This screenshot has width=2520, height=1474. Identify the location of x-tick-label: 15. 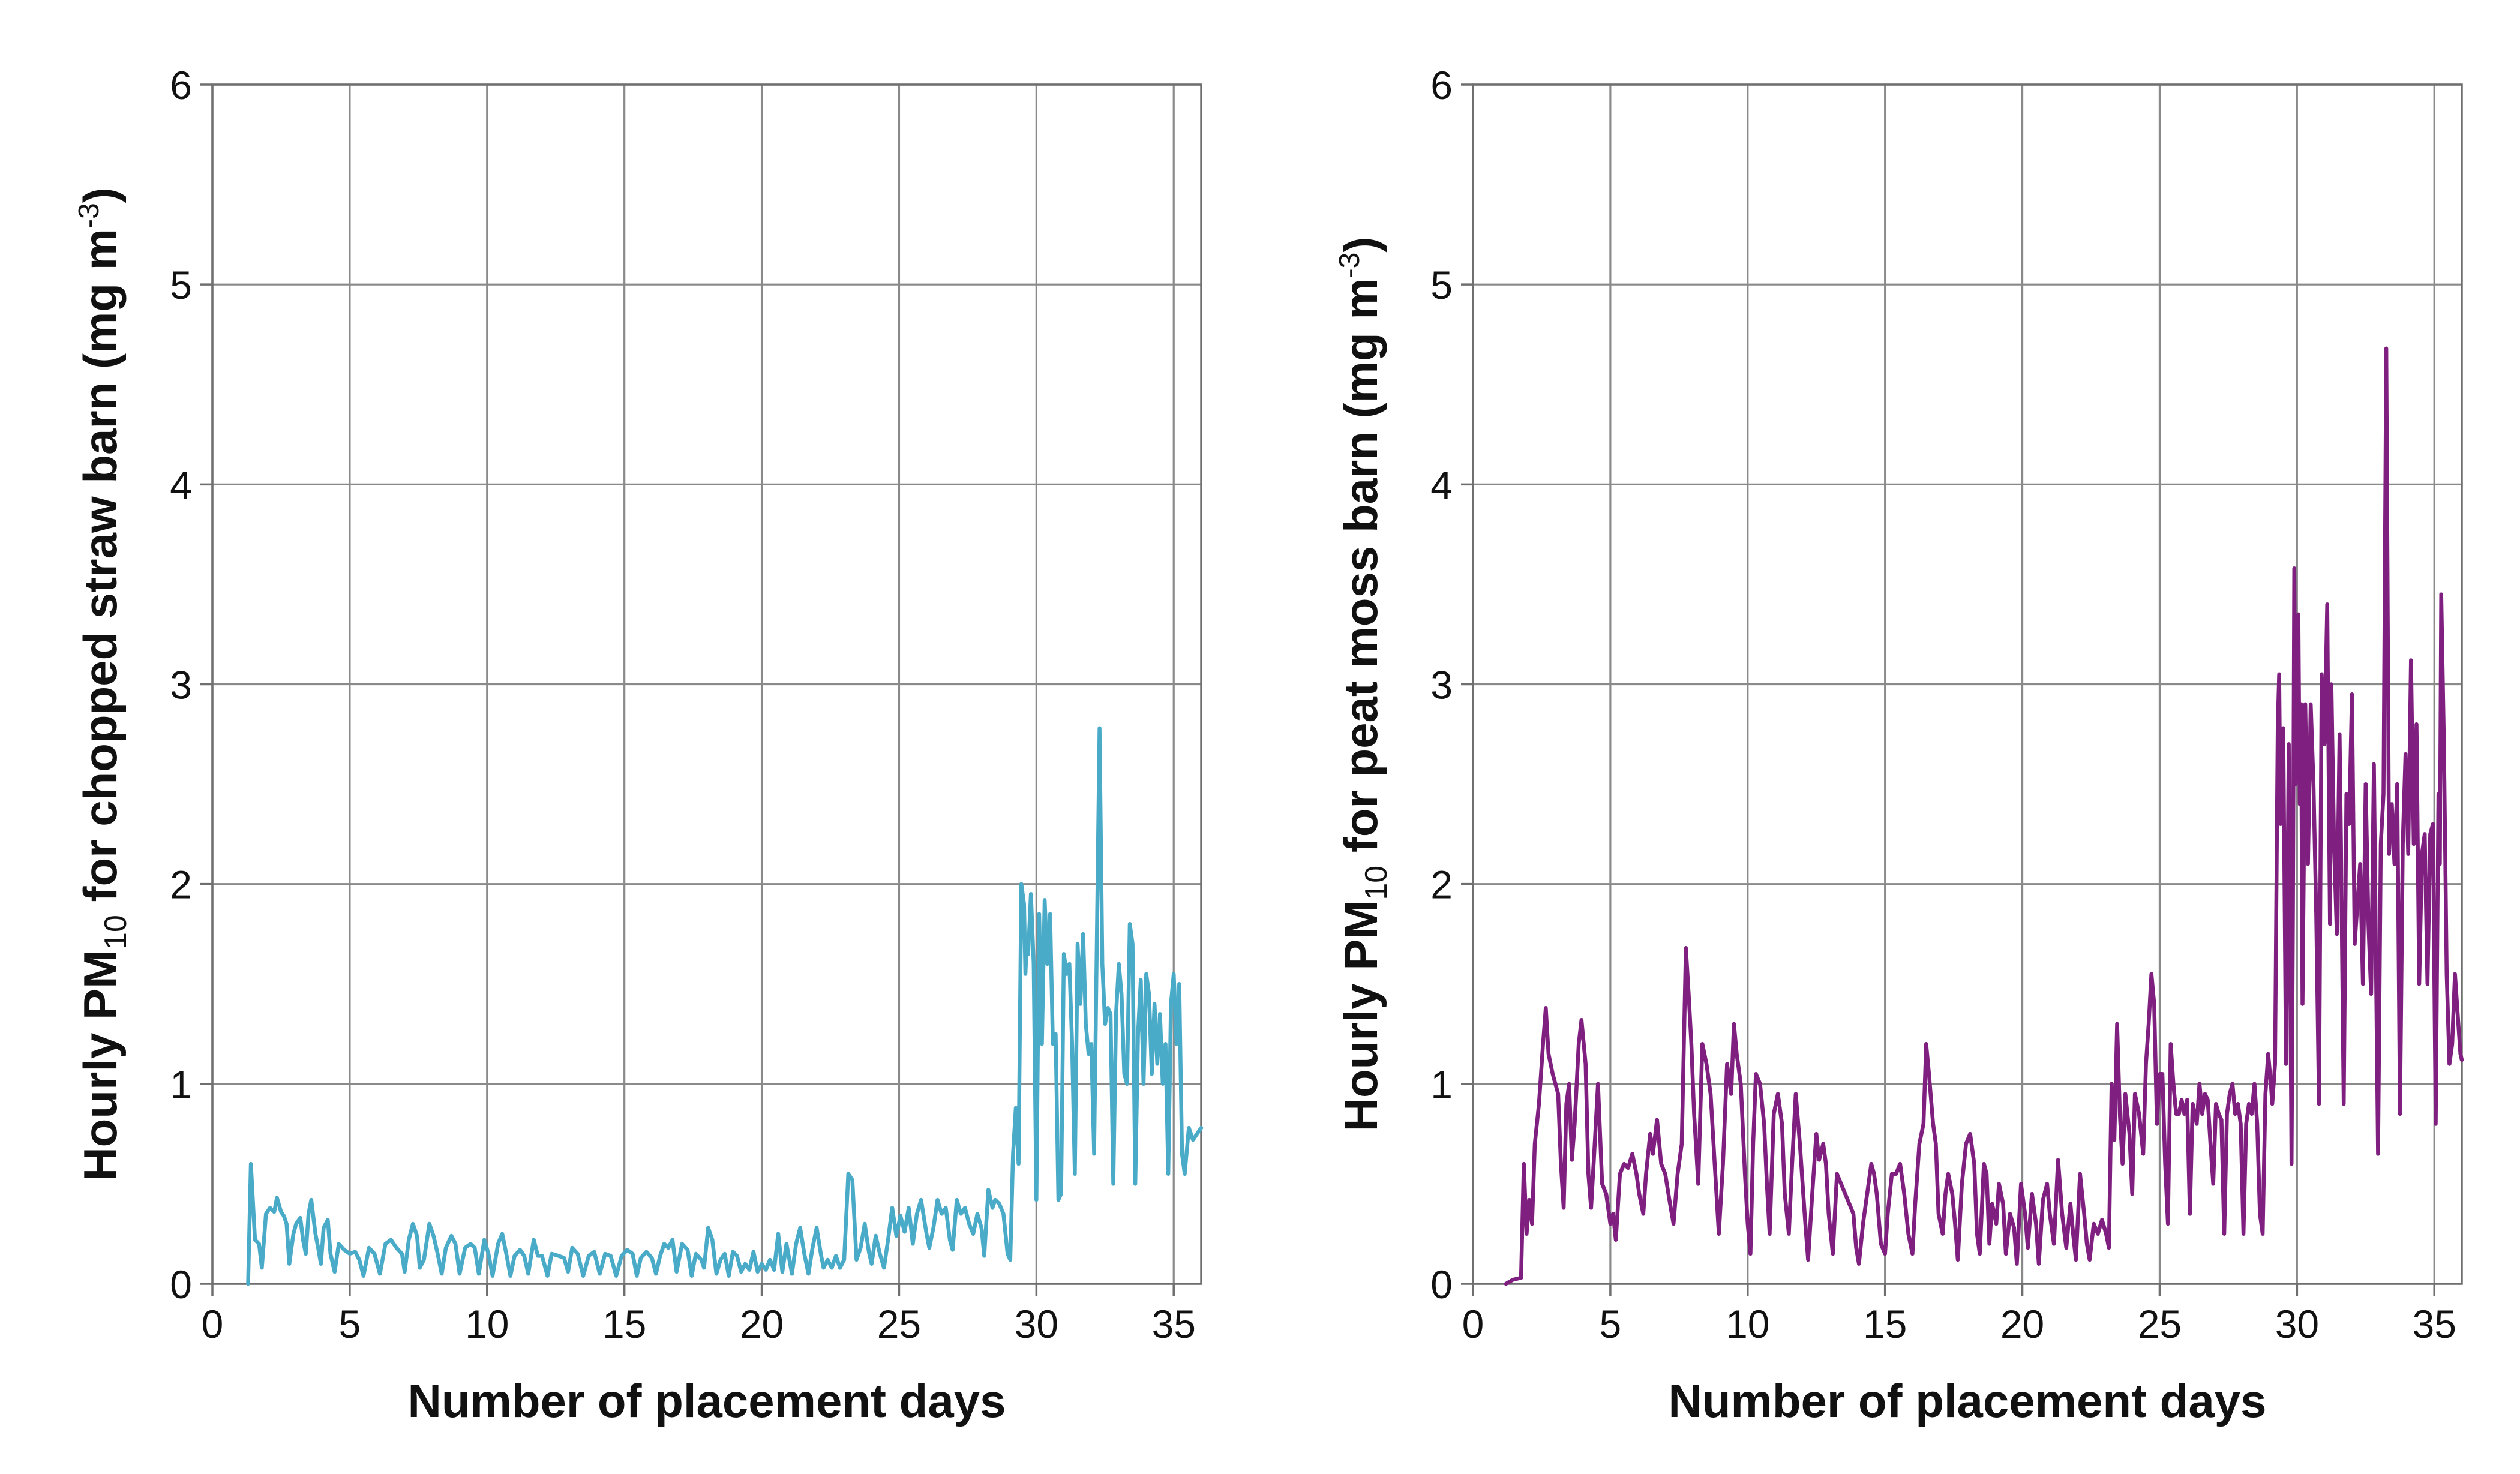
(1885, 1324).